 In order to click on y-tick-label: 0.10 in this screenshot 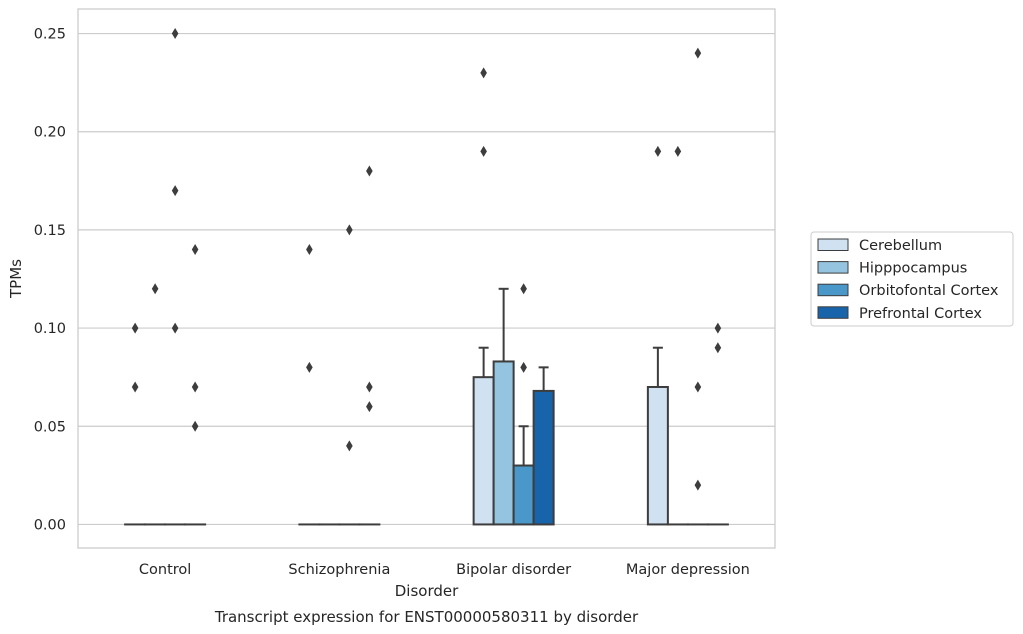, I will do `click(50, 329)`.